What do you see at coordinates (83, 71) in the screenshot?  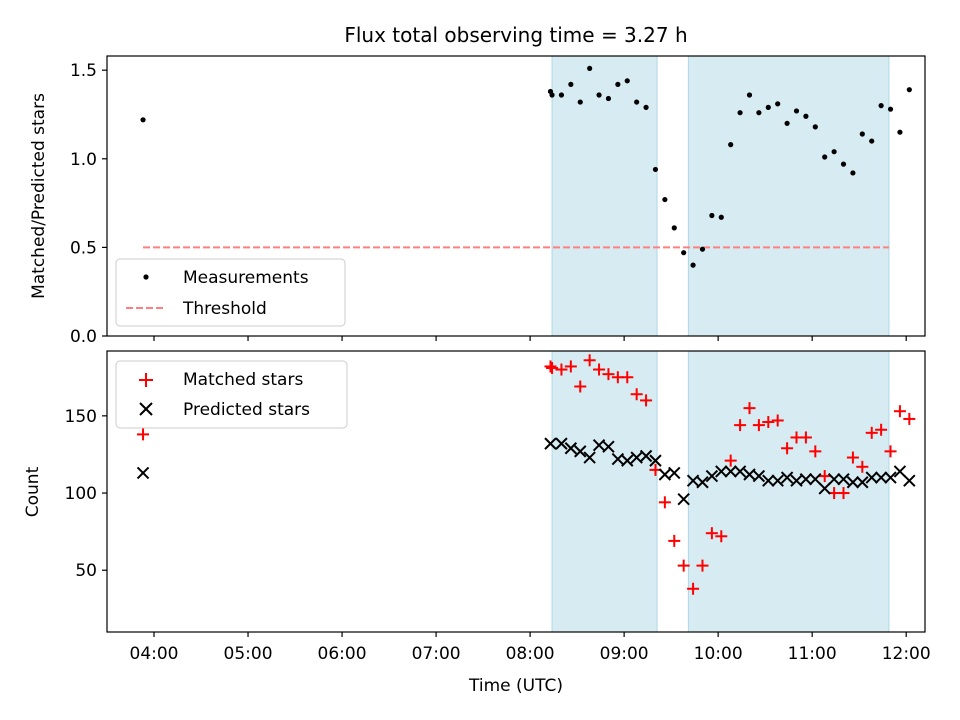 I see `top-y-tick-label: 1.5` at bounding box center [83, 71].